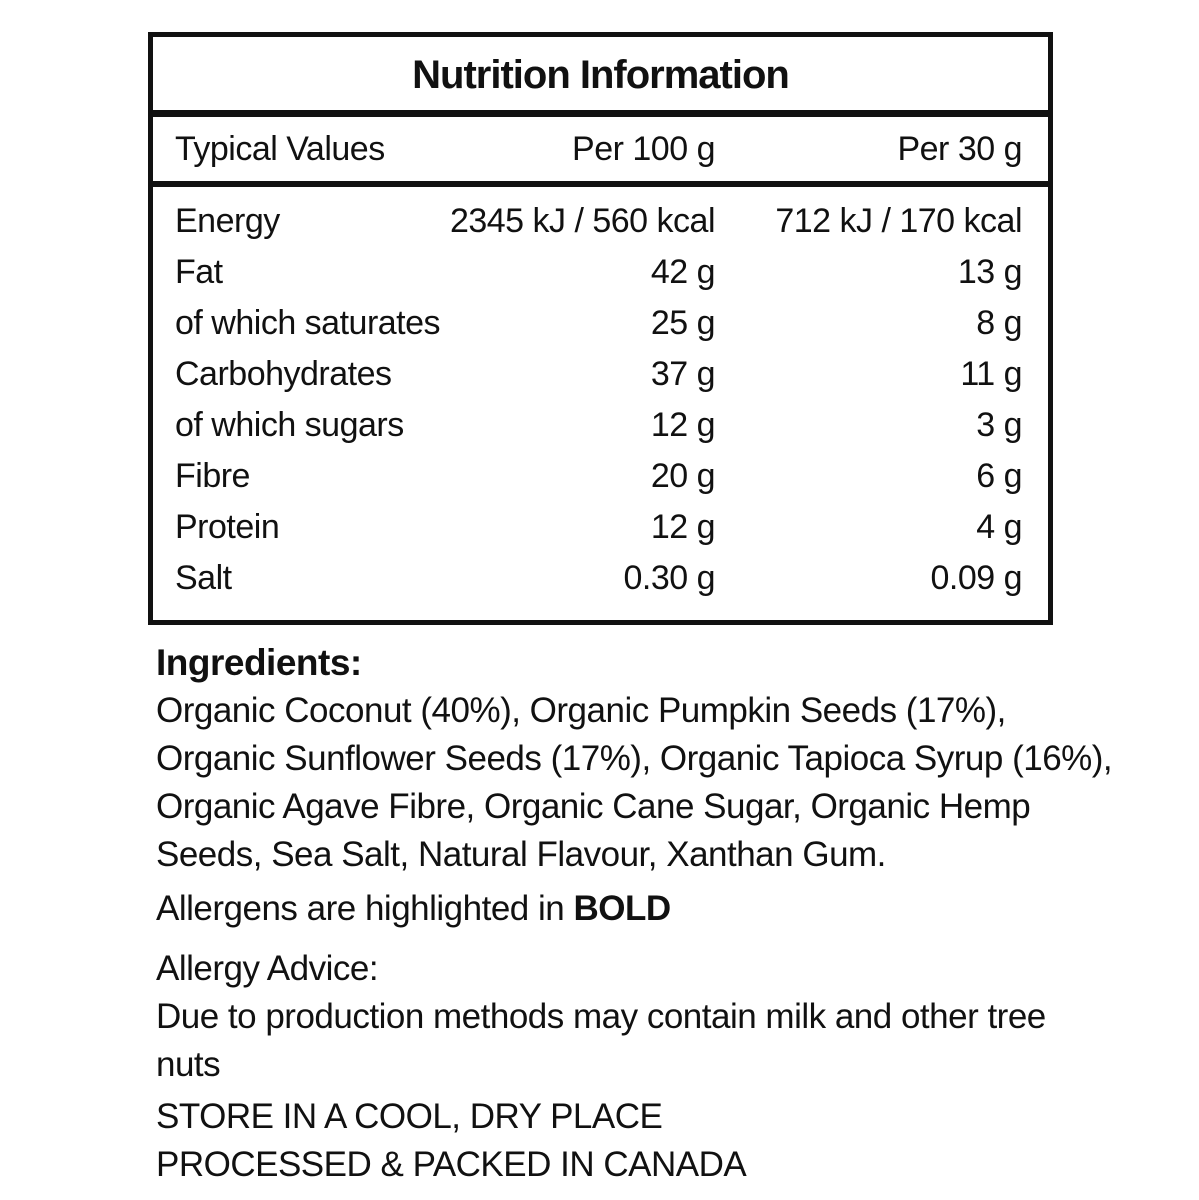 The width and height of the screenshot is (1199, 1200). I want to click on per-30g-value: 11 g, so click(991, 374).